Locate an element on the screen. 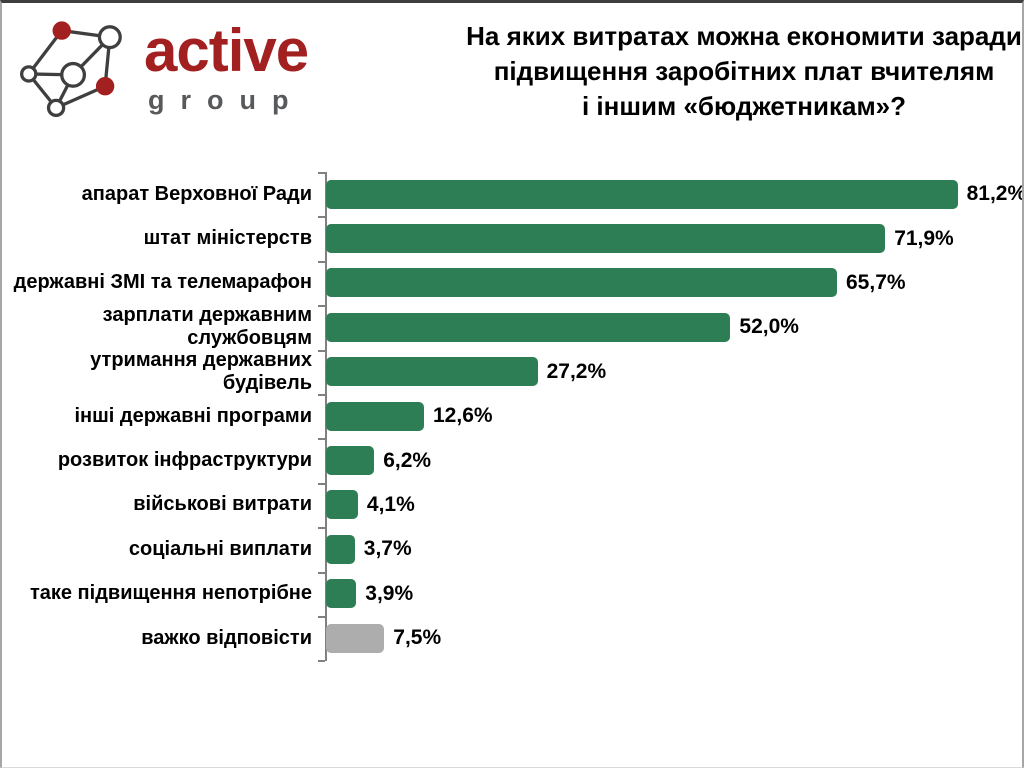 The image size is (1024, 768). category-label: розвиток інфраструктури is located at coordinates (184, 460).